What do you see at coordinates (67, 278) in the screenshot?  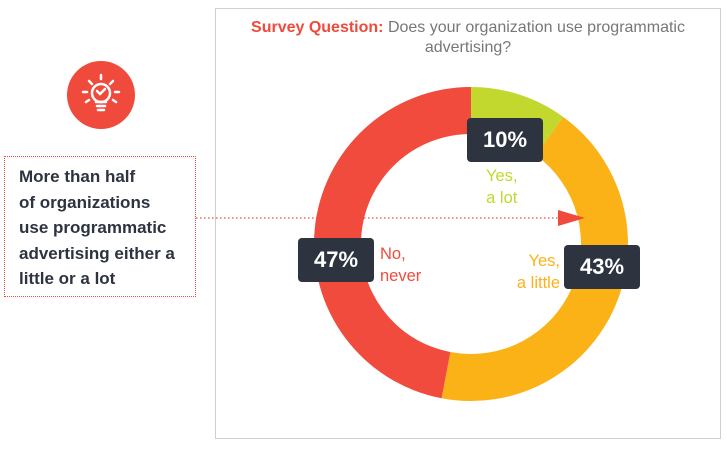 I see `callout-line: little or a lot` at bounding box center [67, 278].